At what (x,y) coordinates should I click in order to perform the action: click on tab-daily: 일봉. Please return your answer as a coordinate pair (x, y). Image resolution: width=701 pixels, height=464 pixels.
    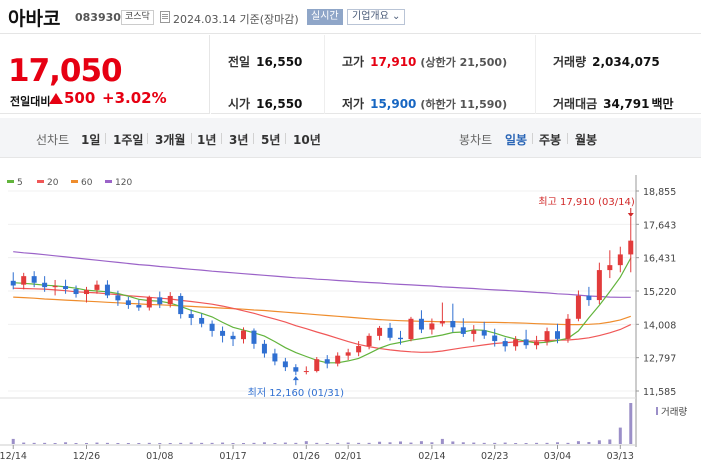
    Looking at the image, I should click on (516, 140).